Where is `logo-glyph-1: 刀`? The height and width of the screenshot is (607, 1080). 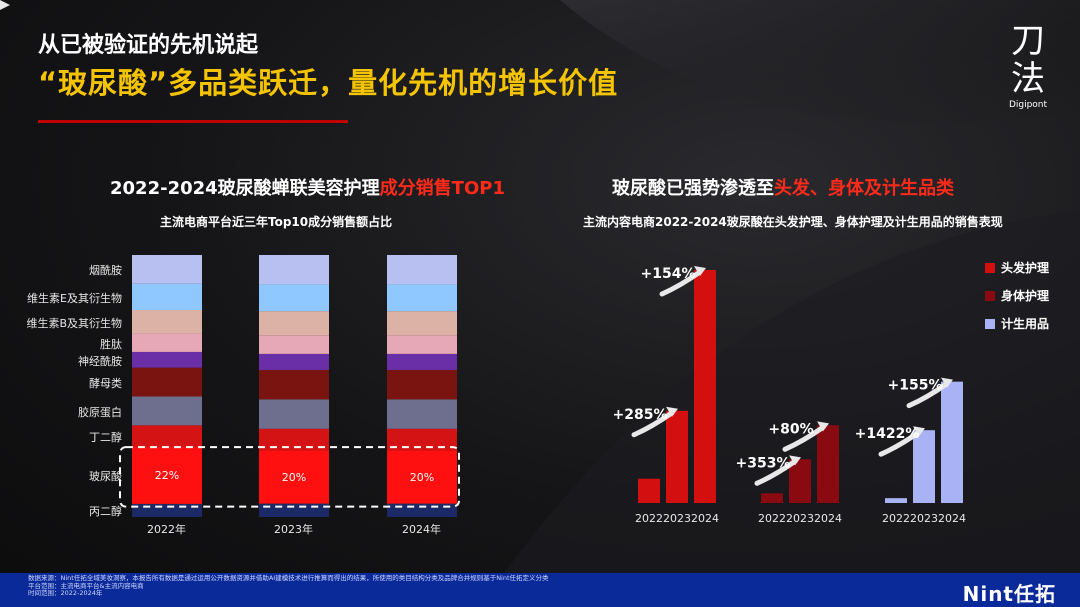 logo-glyph-1: 刀 is located at coordinates (1028, 41).